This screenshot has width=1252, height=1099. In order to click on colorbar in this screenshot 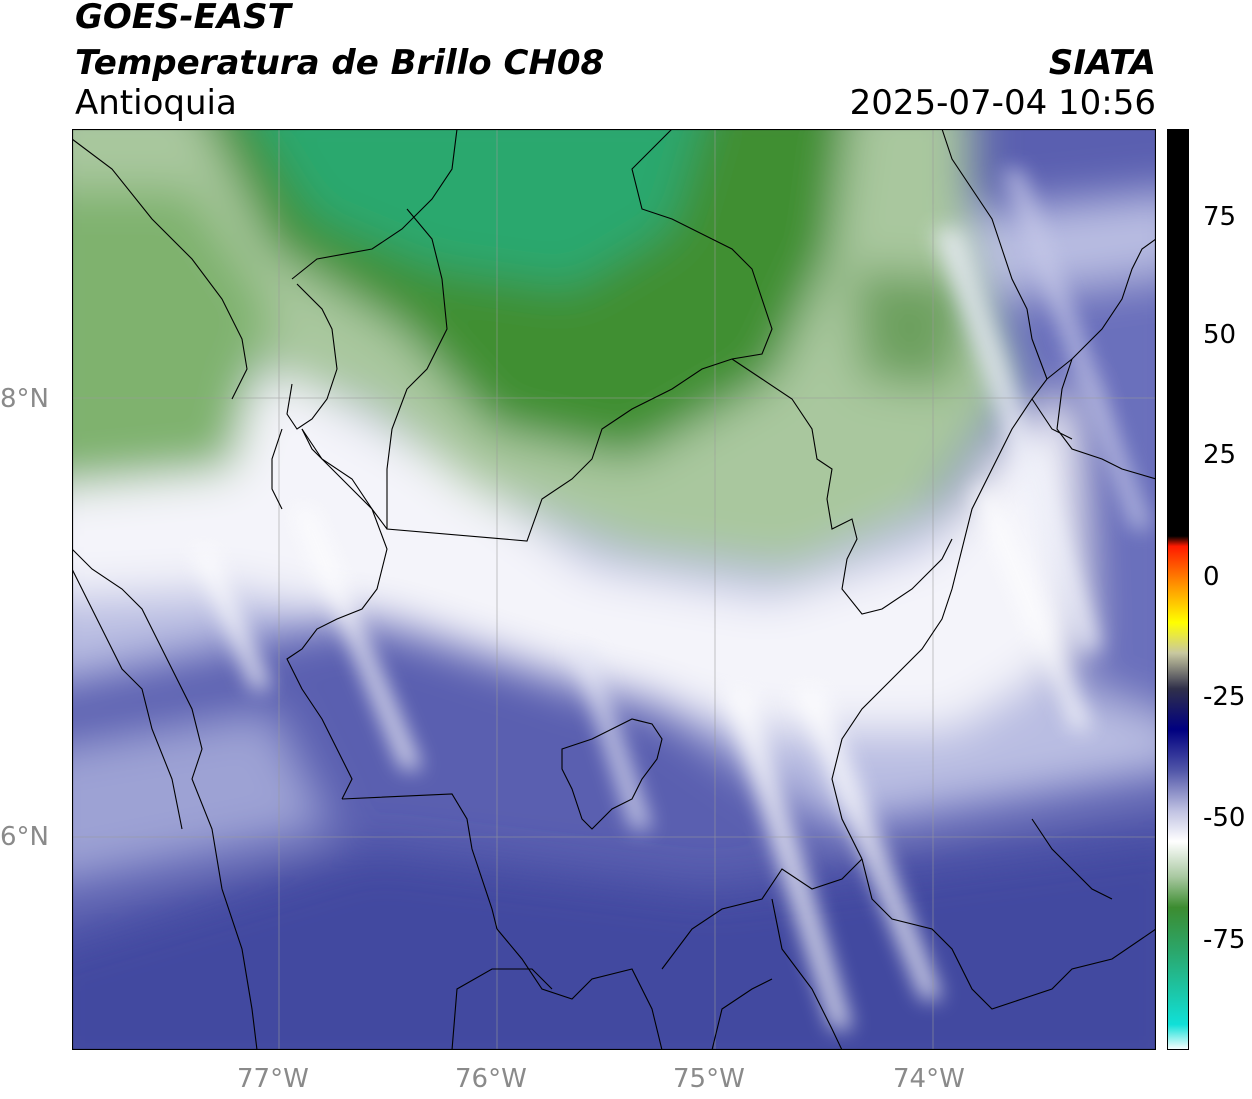, I will do `click(1181, 589)`.